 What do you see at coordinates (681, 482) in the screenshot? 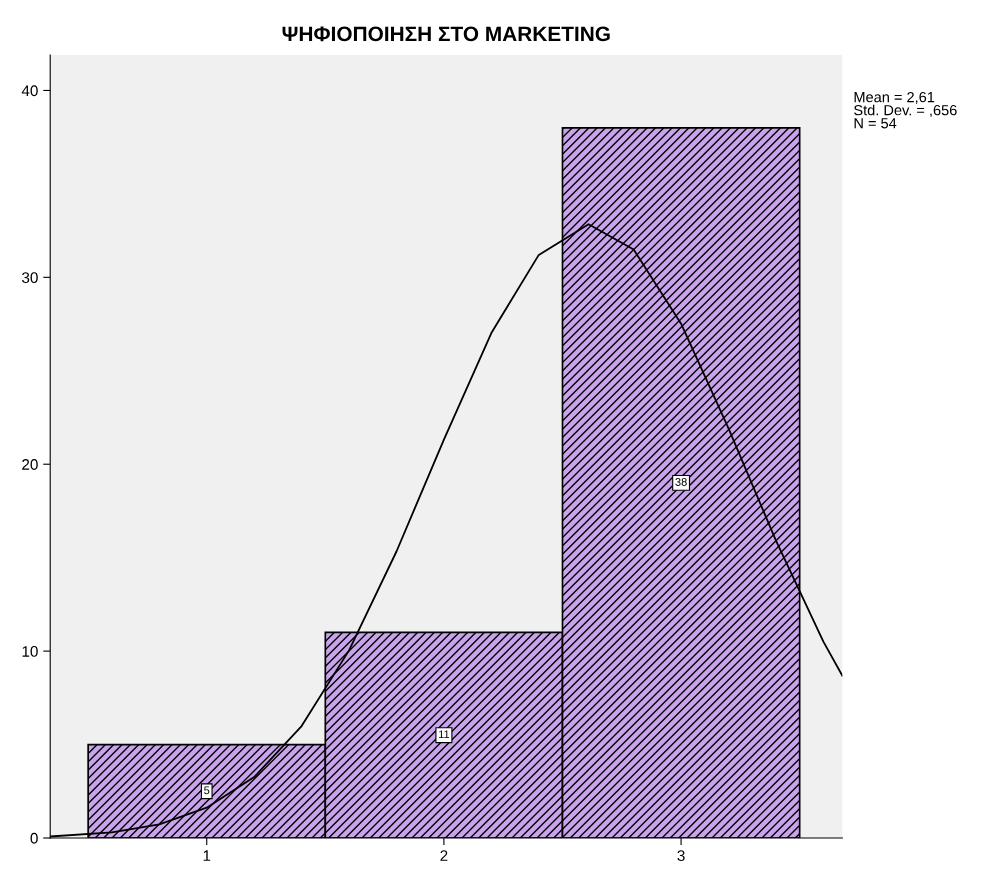
I see `data-label: 38` at bounding box center [681, 482].